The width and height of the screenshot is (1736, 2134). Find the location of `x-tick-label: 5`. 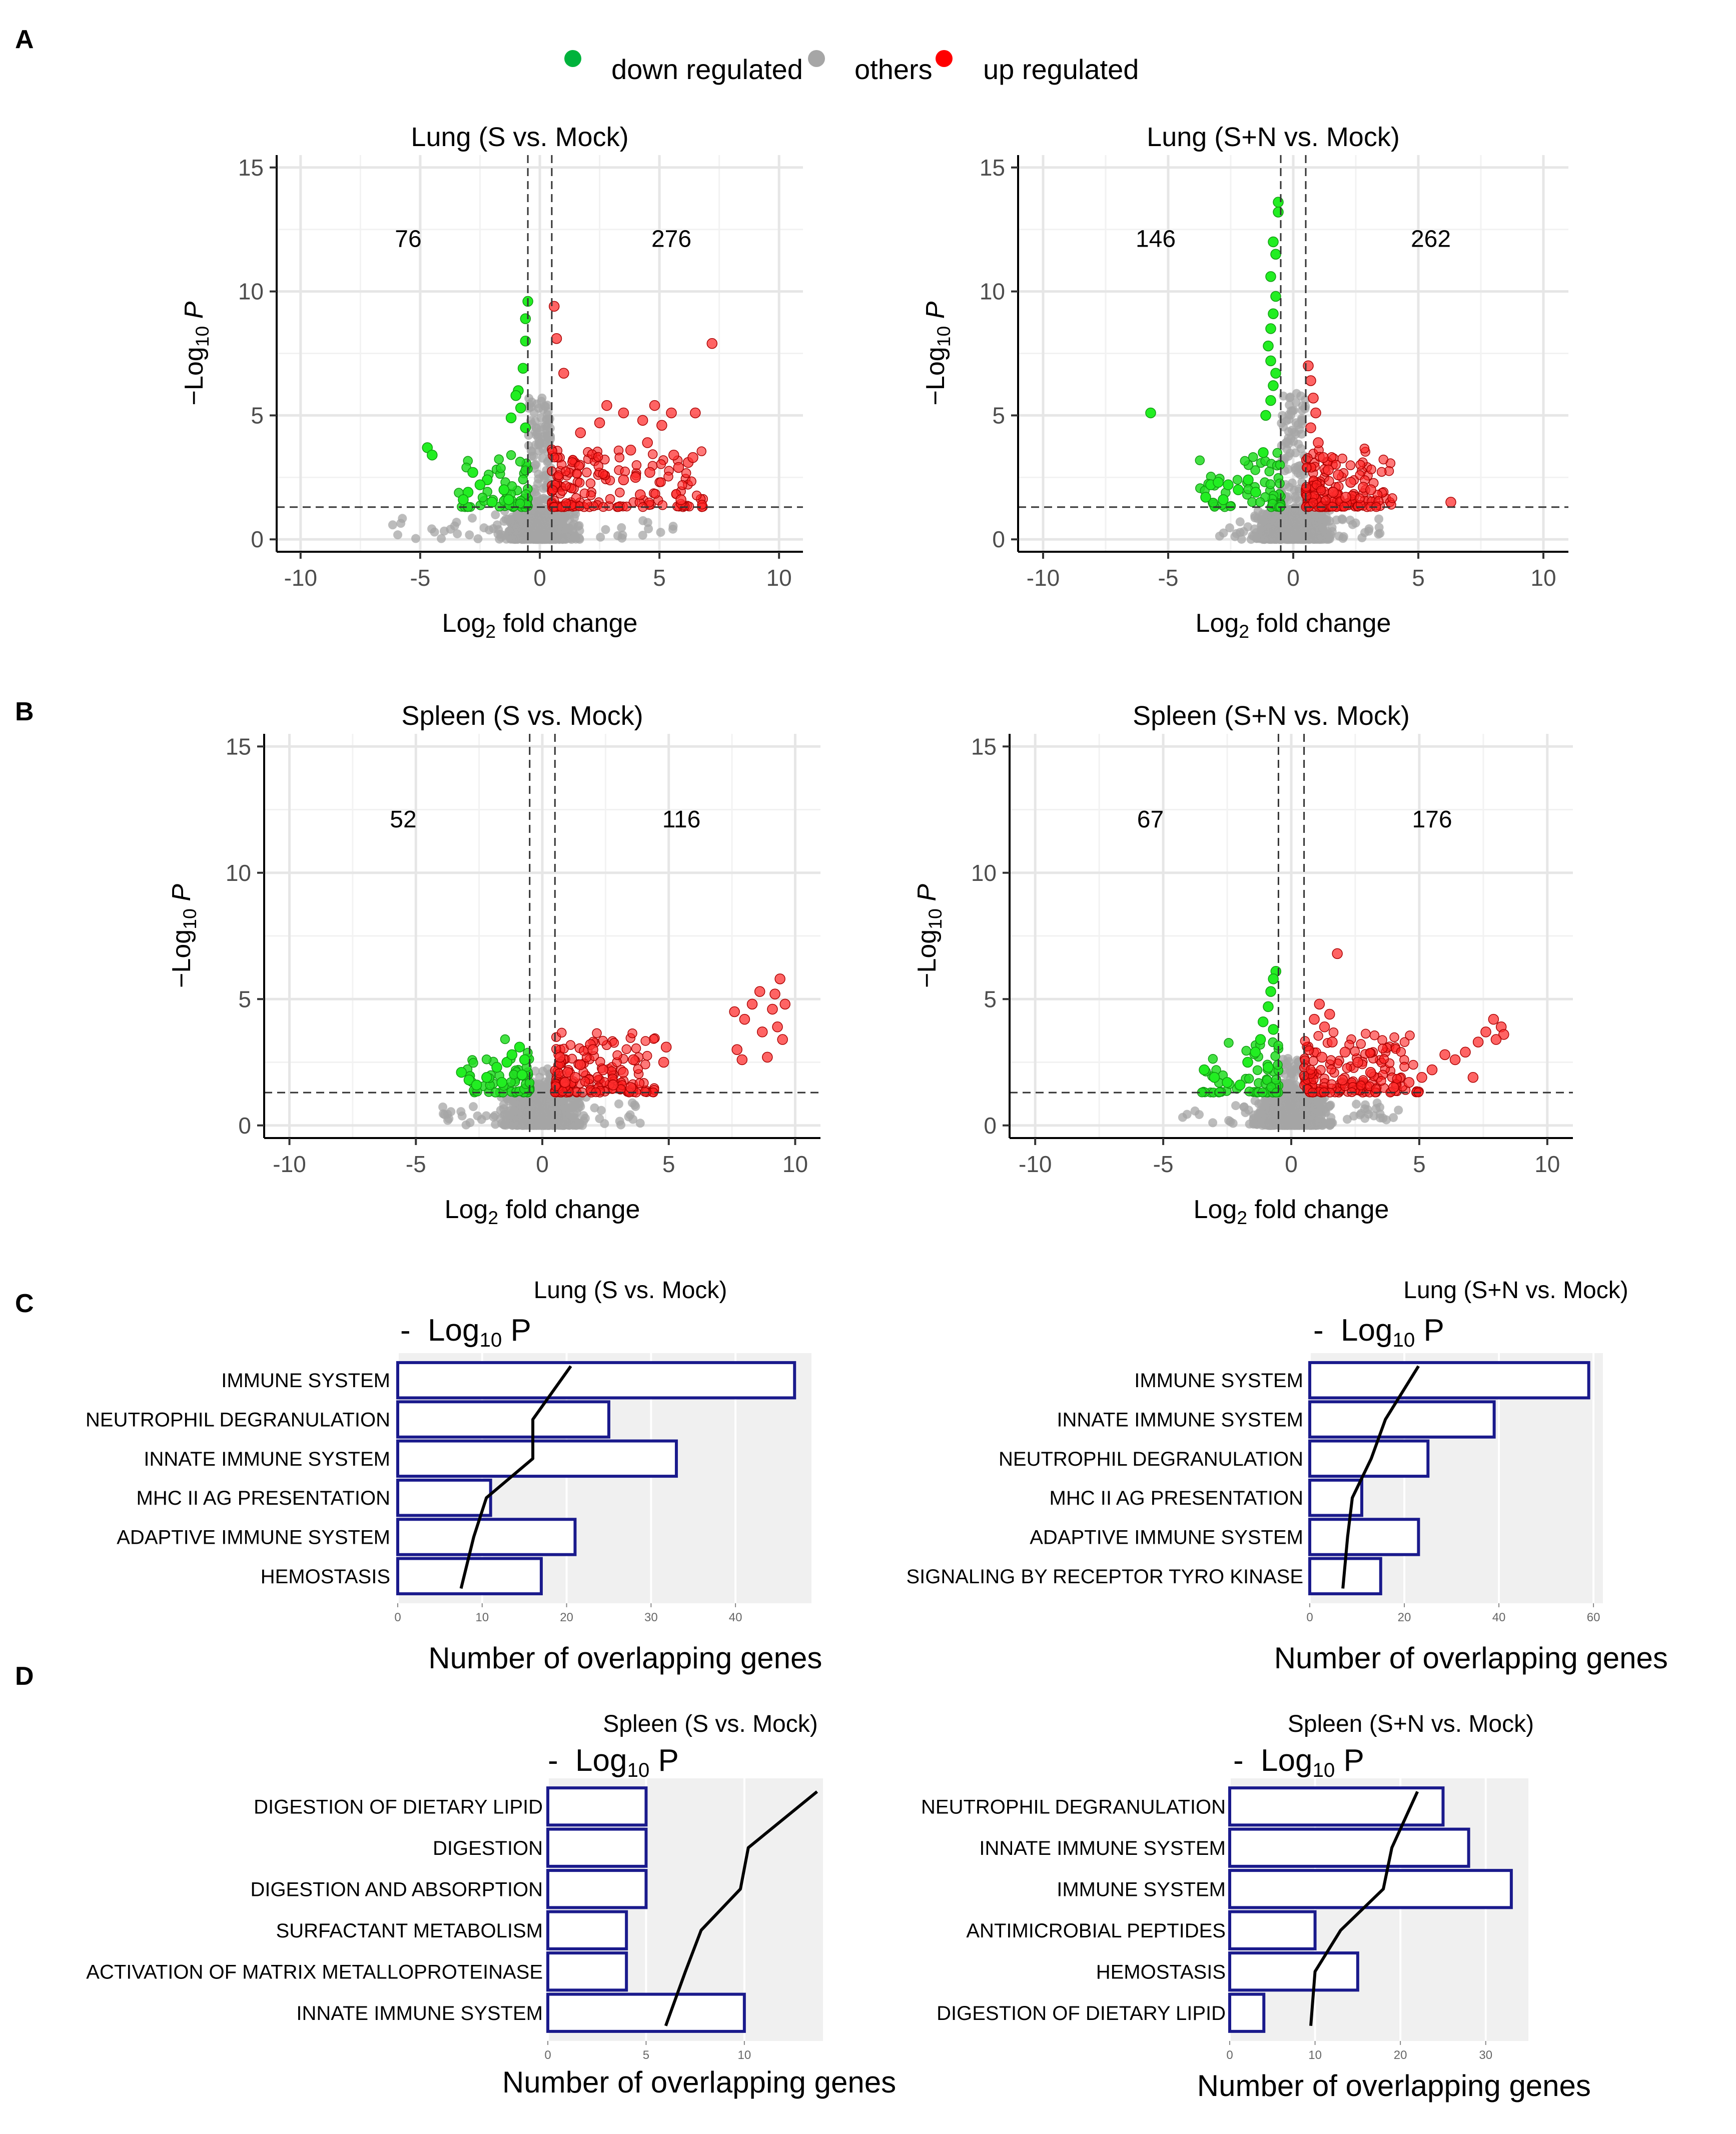

x-tick-label: 5 is located at coordinates (669, 1164).